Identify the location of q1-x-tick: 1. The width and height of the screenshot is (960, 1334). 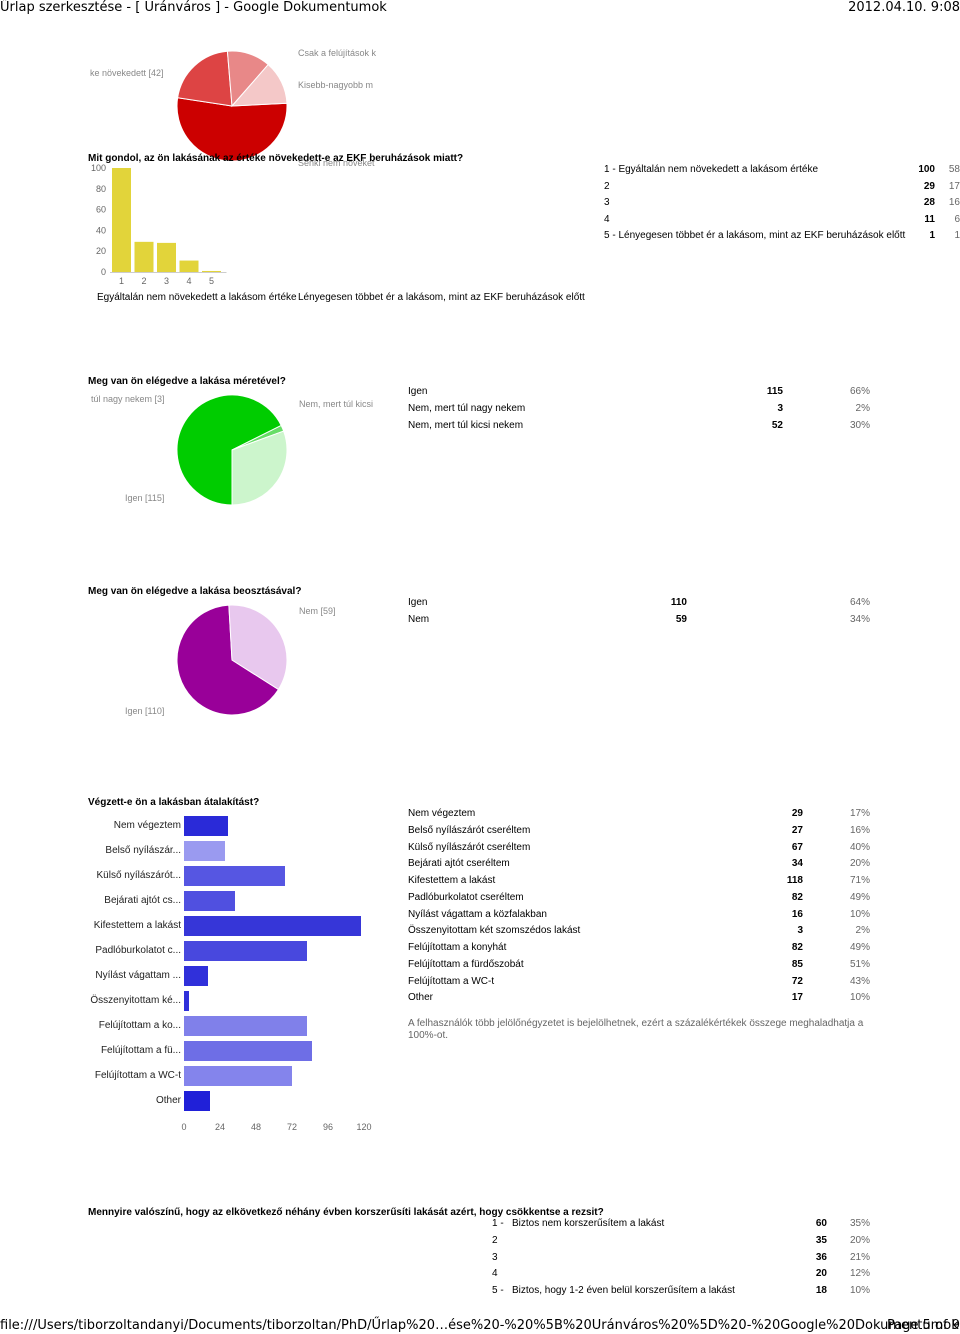
(121, 281).